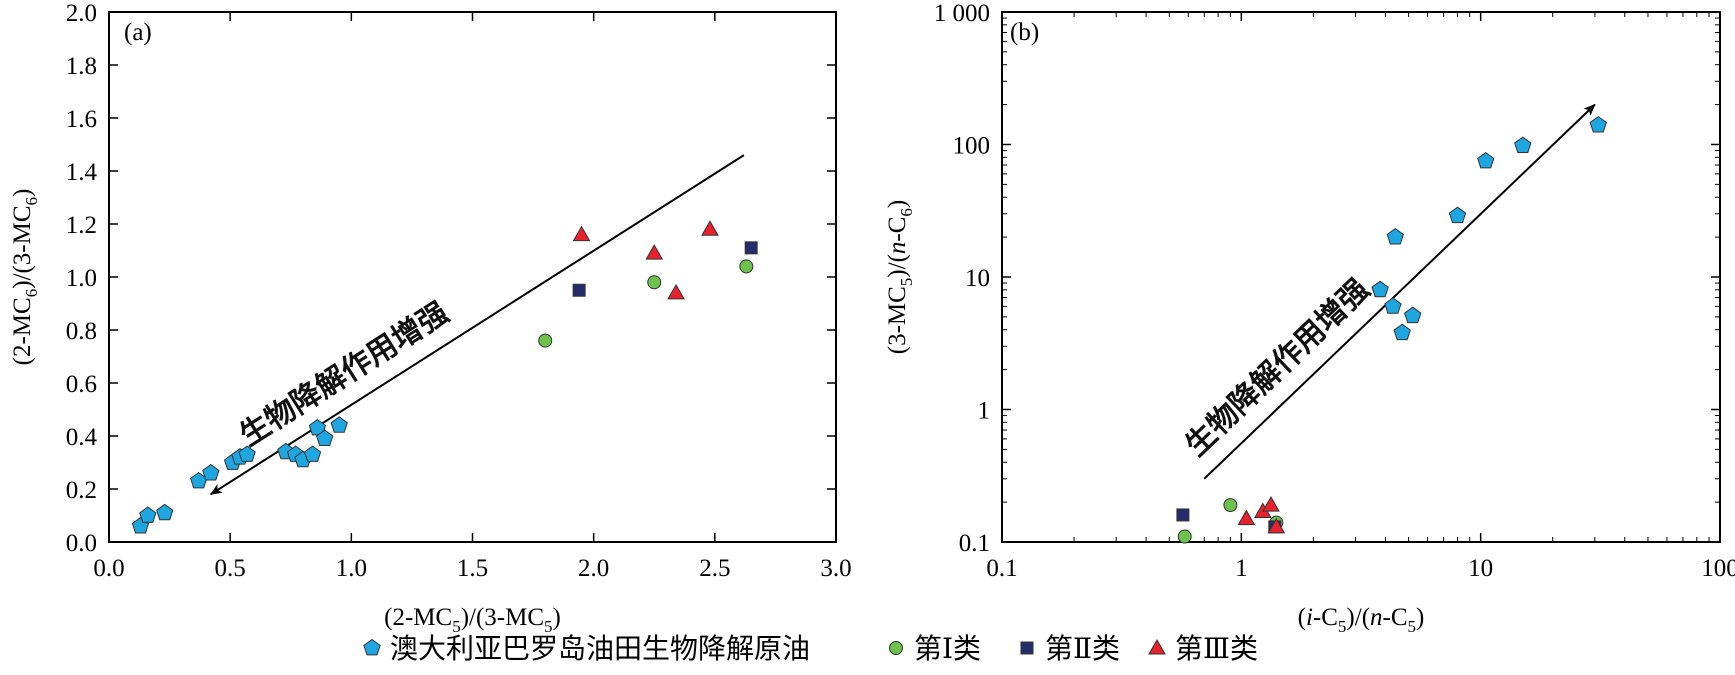 This screenshot has height=675, width=1735. Describe the element at coordinates (81, 490) in the screenshot. I see `y-tick-label: 0.2` at that location.